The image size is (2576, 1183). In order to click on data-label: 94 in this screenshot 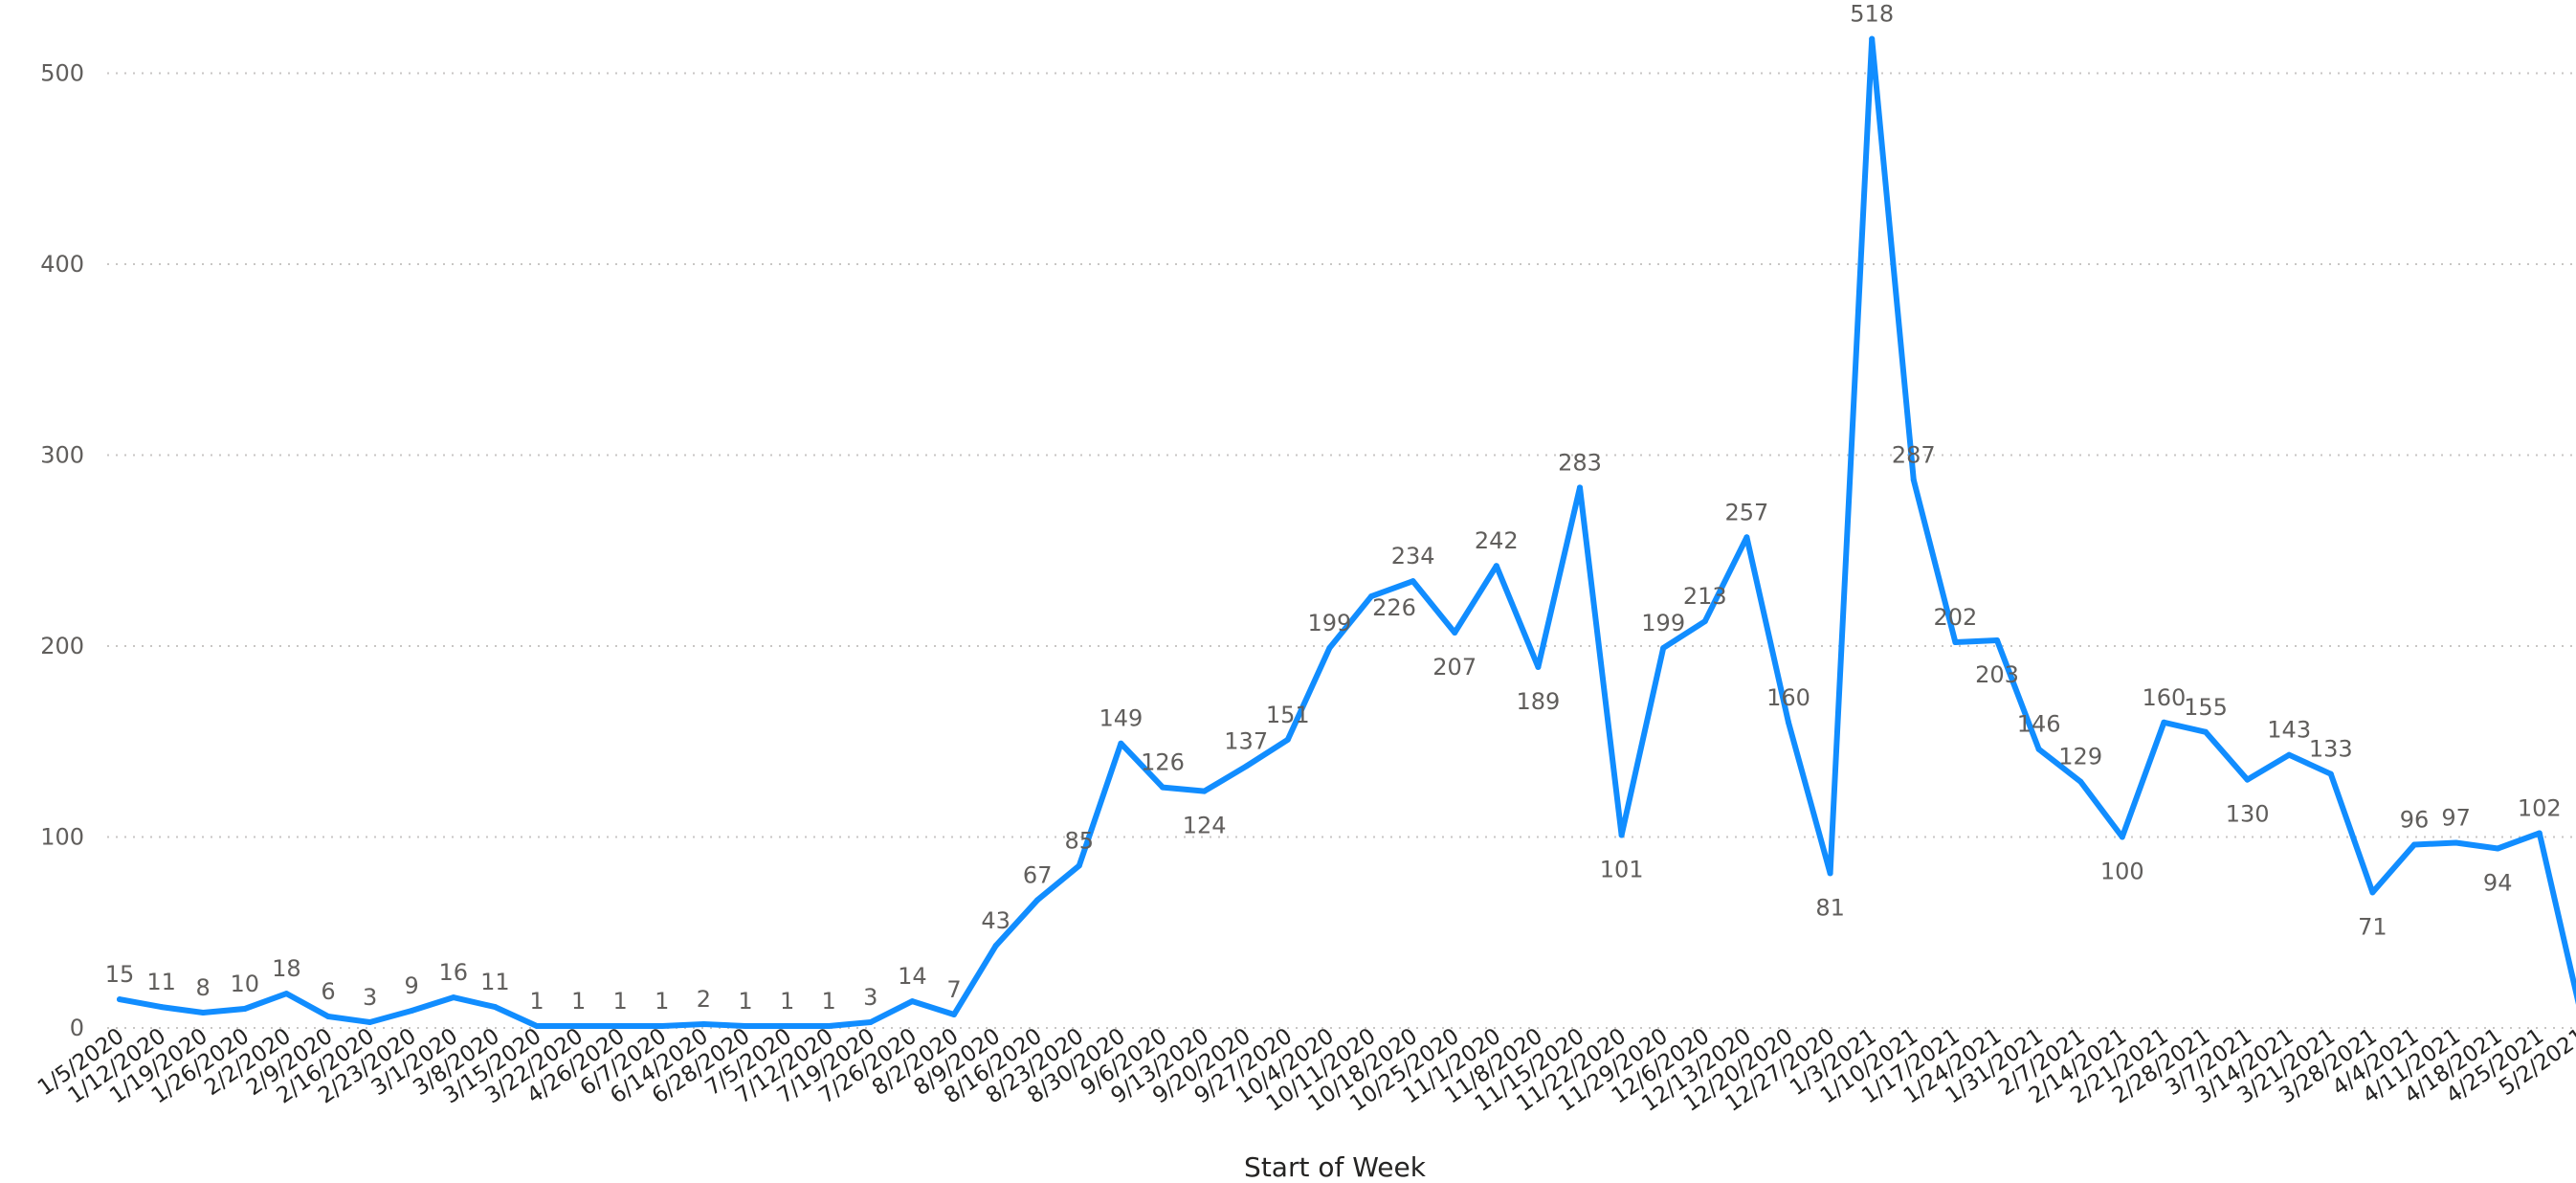, I will do `click(2498, 882)`.